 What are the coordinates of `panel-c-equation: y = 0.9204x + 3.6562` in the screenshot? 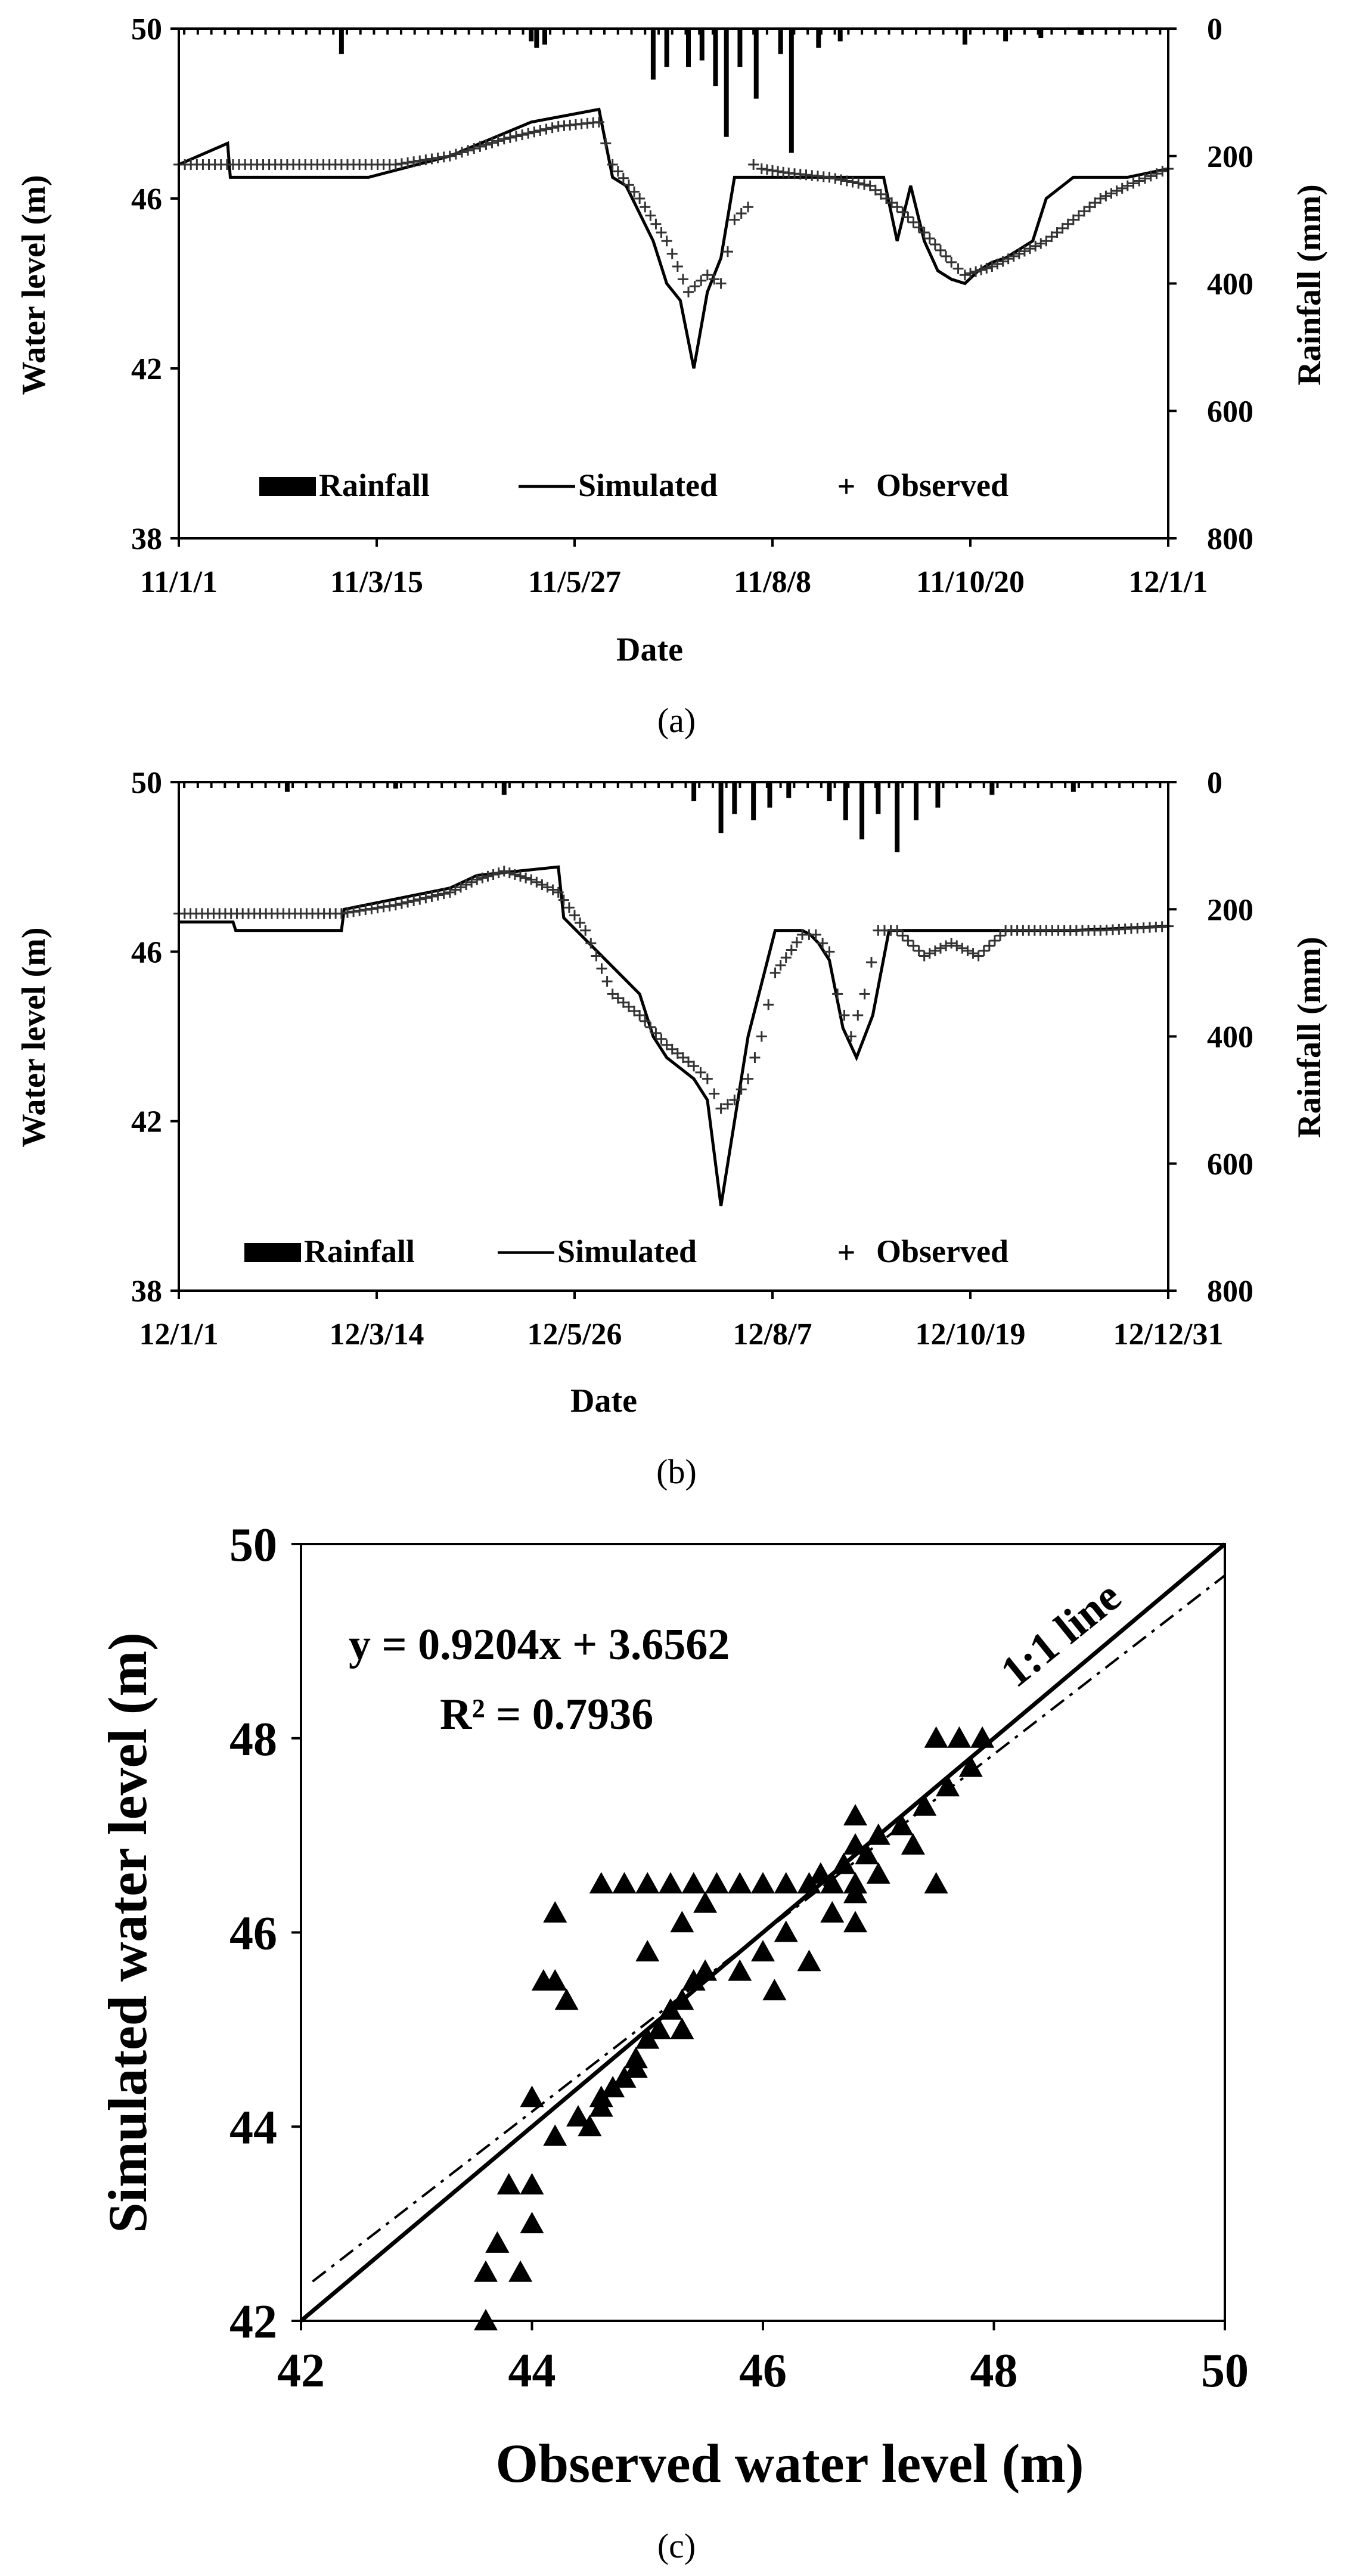 It's located at (539, 1644).